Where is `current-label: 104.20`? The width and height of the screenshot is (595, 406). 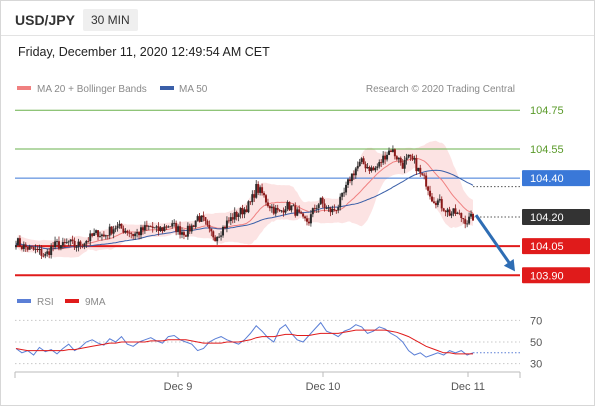 current-label: 104.20 is located at coordinates (547, 218).